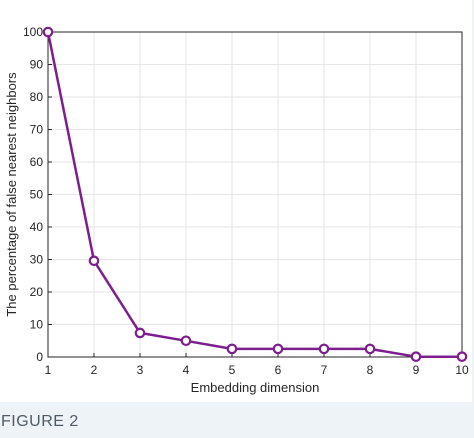 This screenshot has height=438, width=474. I want to click on y-tick-label: 70, so click(37, 130).